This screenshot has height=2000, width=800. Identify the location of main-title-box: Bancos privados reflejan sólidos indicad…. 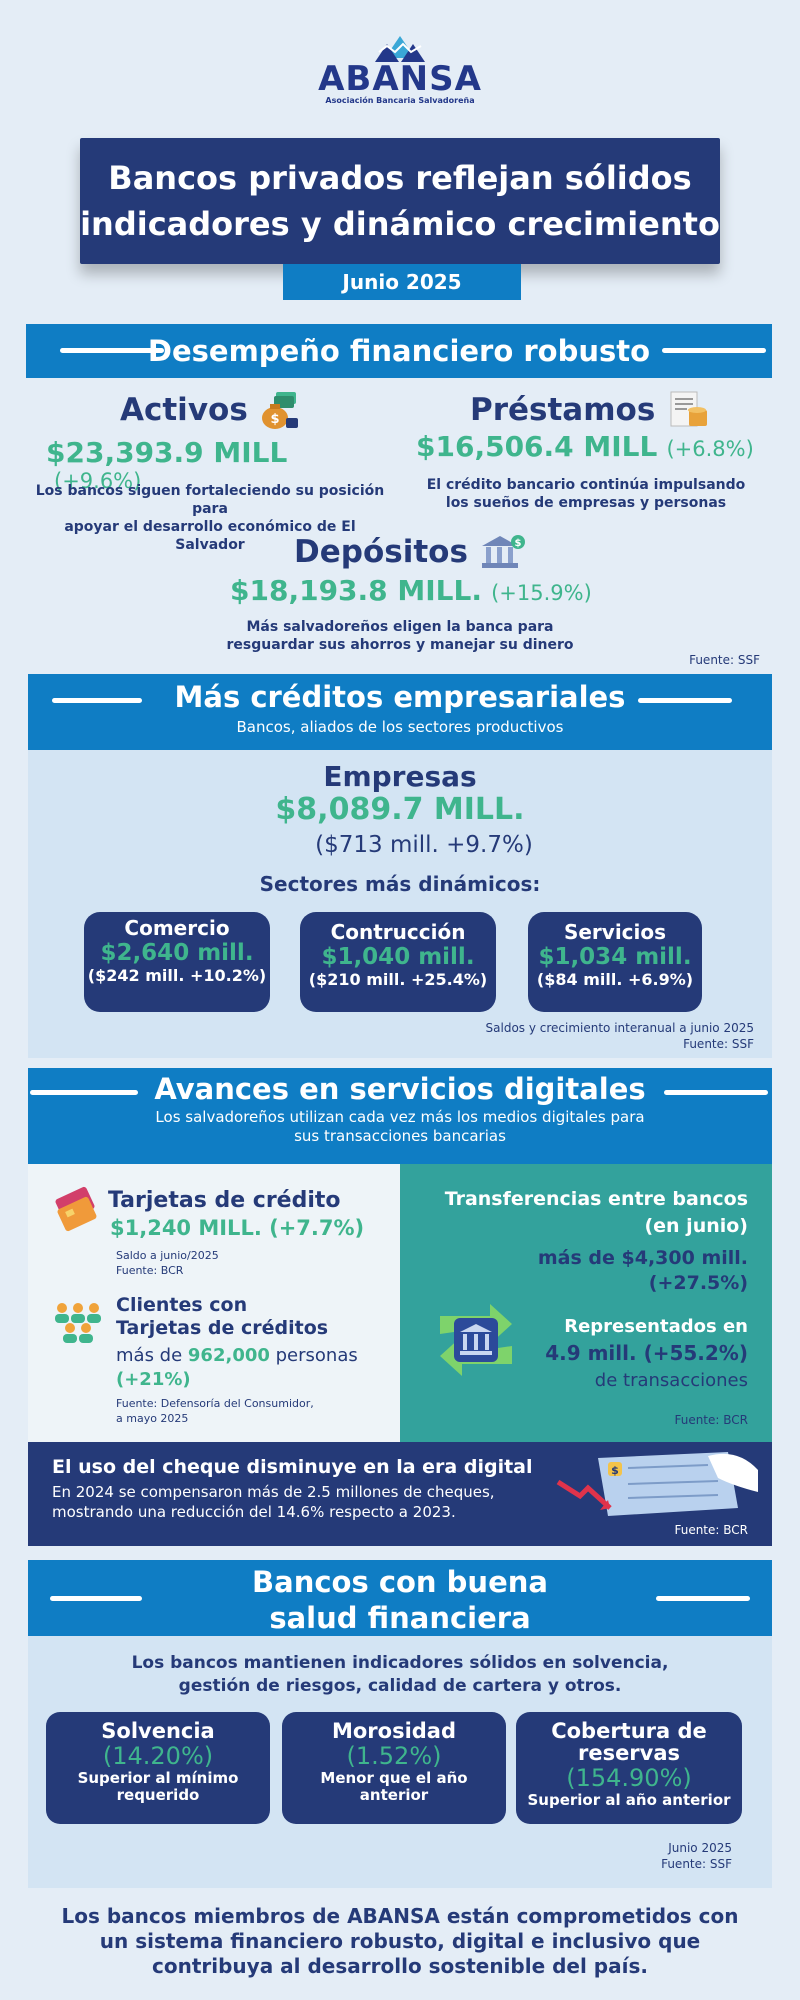
(400, 201).